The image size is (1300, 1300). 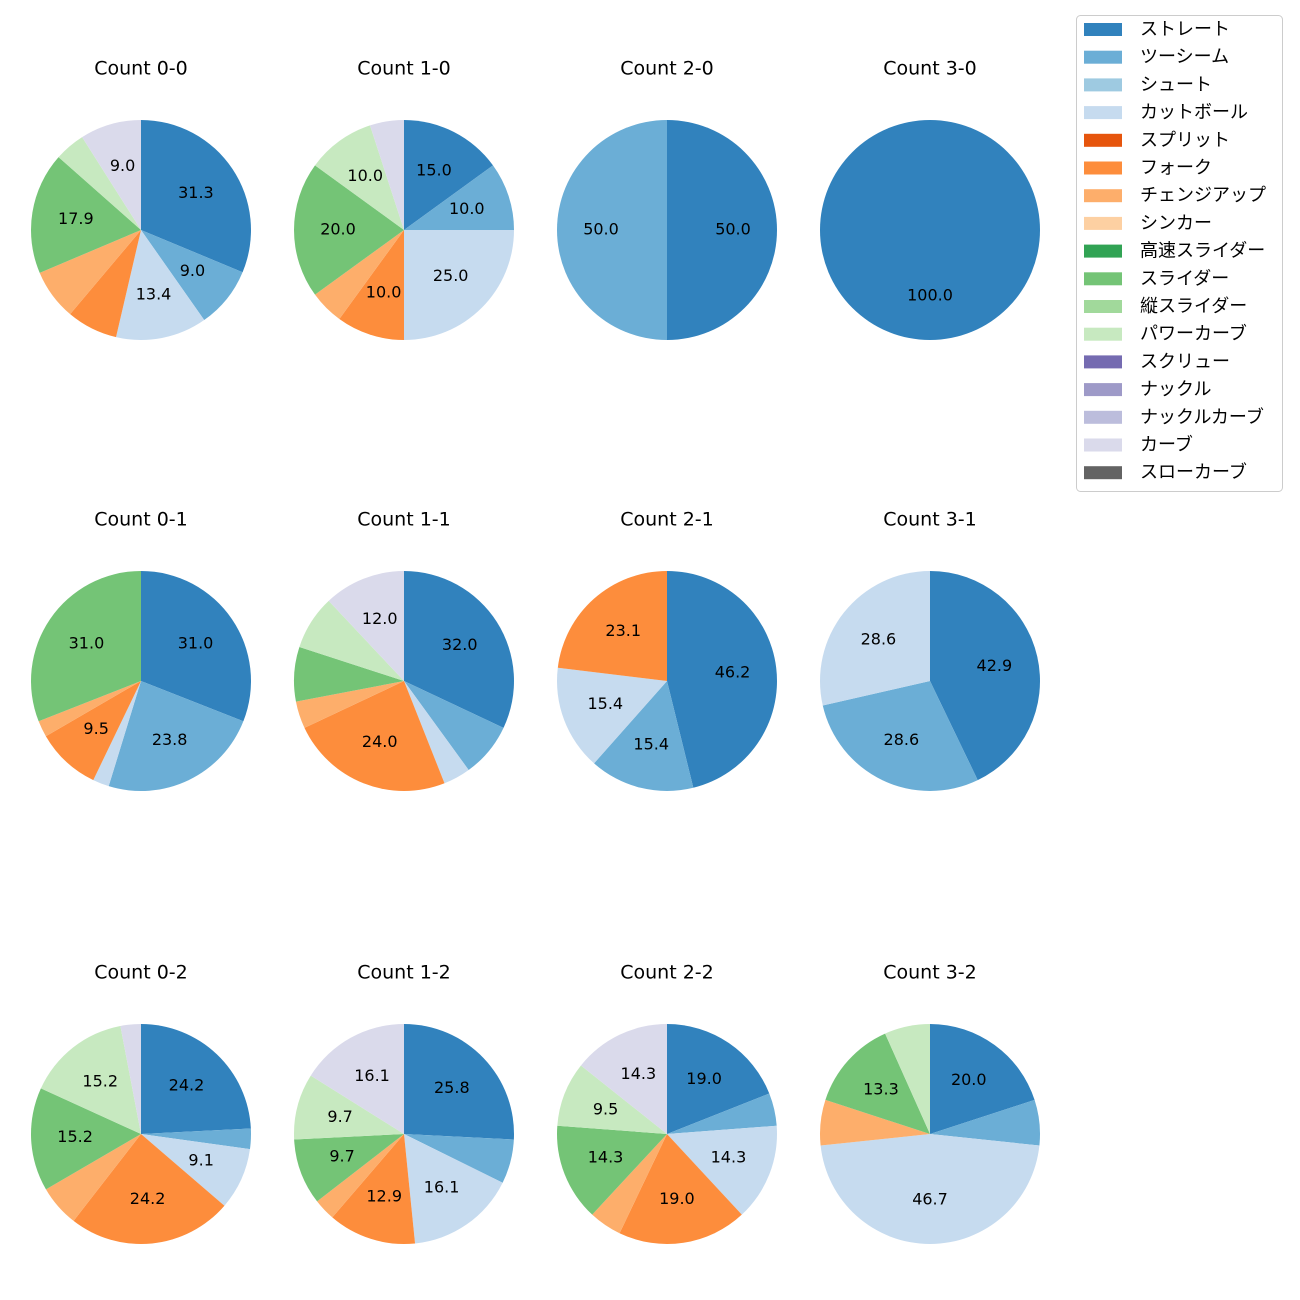 I want to click on legend-label: スクリュー, so click(x=1185, y=361).